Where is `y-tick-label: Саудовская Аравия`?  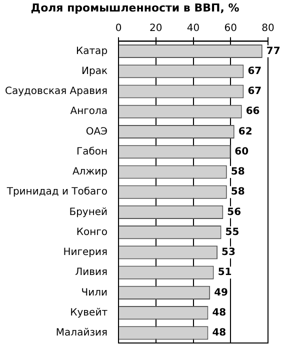 y-tick-label: Саудовская Аравия is located at coordinates (56, 92).